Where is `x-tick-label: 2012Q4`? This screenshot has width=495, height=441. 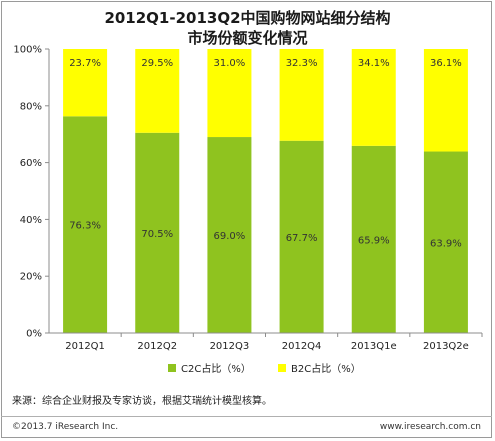 x-tick-label: 2012Q4 is located at coordinates (302, 346).